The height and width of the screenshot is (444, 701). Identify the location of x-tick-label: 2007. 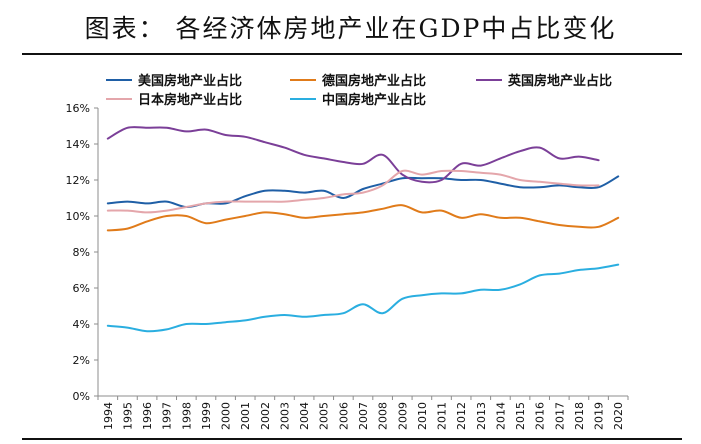
(363, 416).